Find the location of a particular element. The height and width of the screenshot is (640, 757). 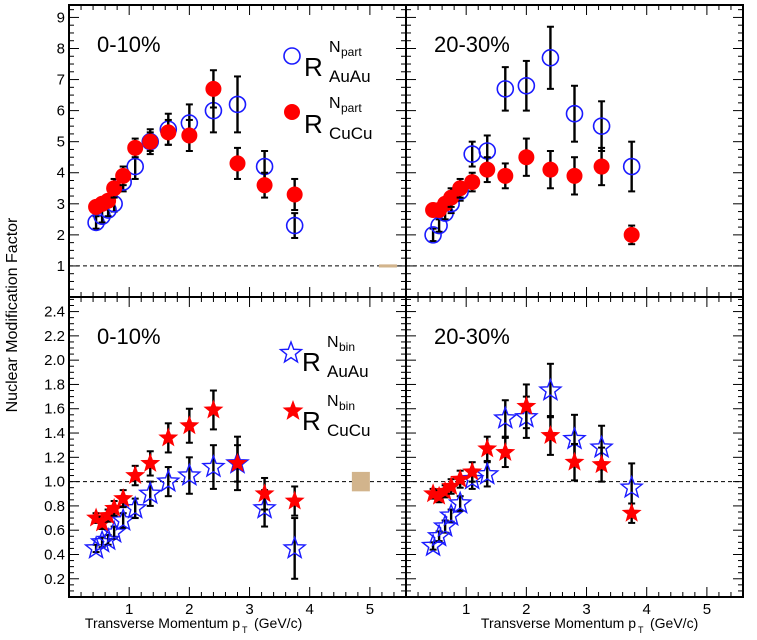

legend-top-cucu-sub: CuCu is located at coordinates (350, 133).